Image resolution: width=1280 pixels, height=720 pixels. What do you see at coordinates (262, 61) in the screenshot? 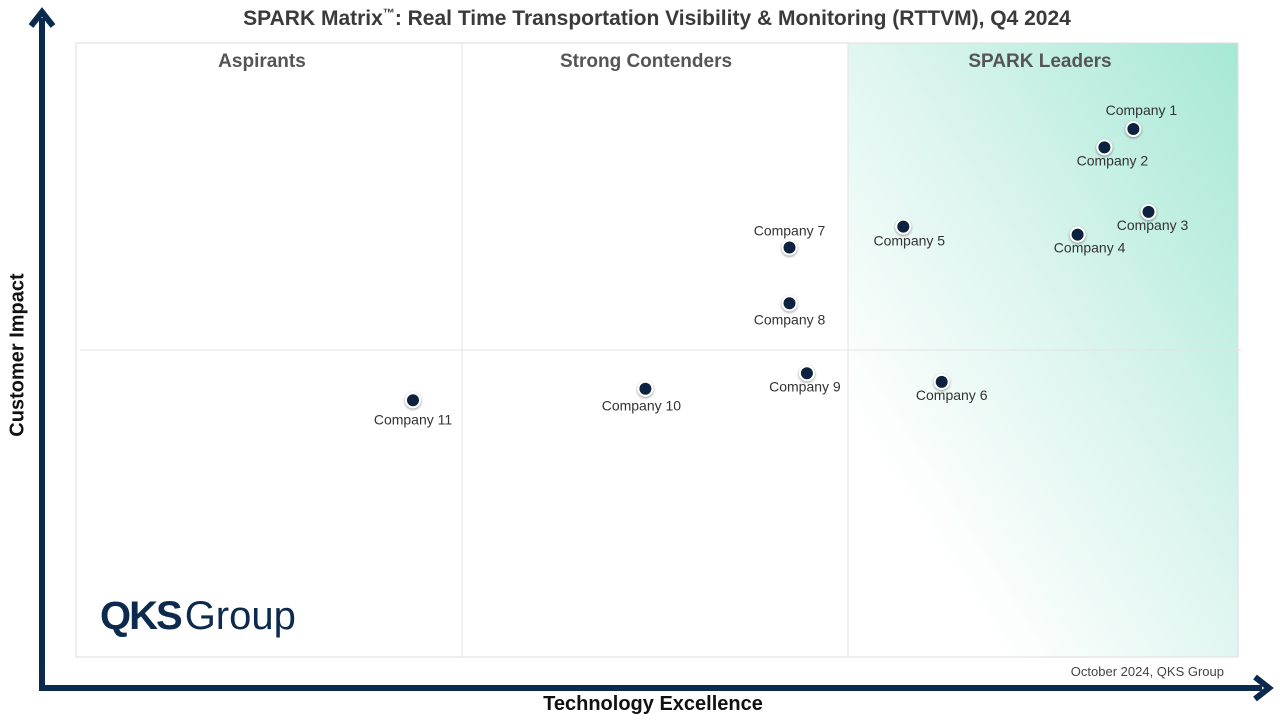
I see `quadrant-label-aspirants: Aspirants` at bounding box center [262, 61].